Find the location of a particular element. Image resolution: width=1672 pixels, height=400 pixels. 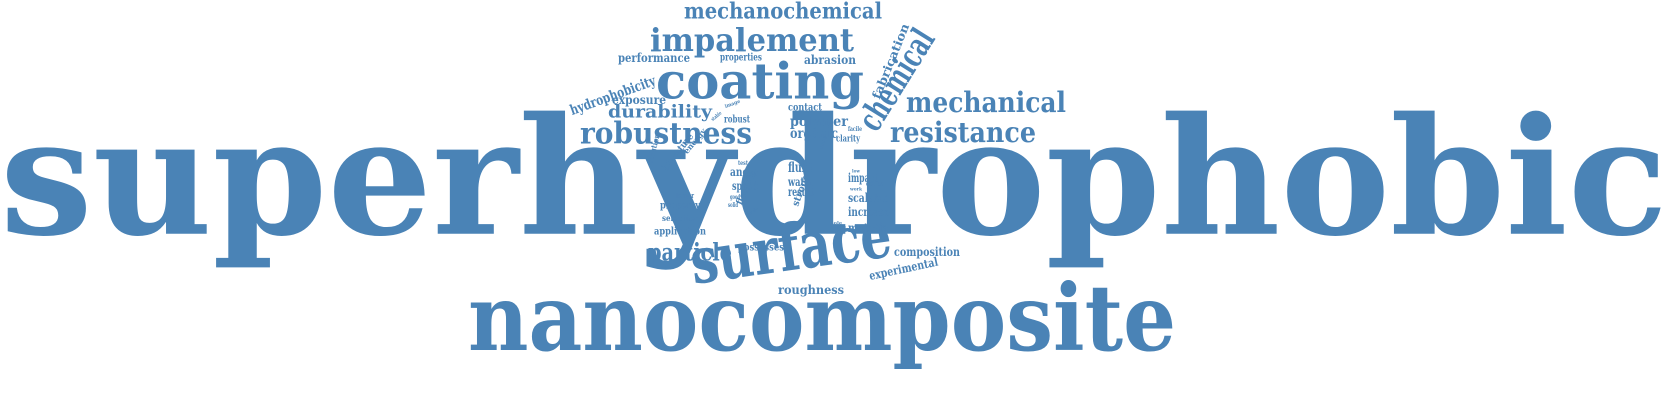

word-test: test is located at coordinates (743, 163).